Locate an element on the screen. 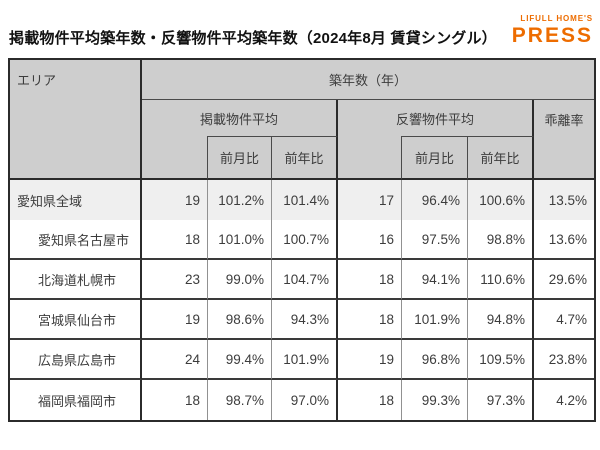 This screenshot has width=600, height=450. listed-yoy-cell: 101.4% is located at coordinates (305, 200).